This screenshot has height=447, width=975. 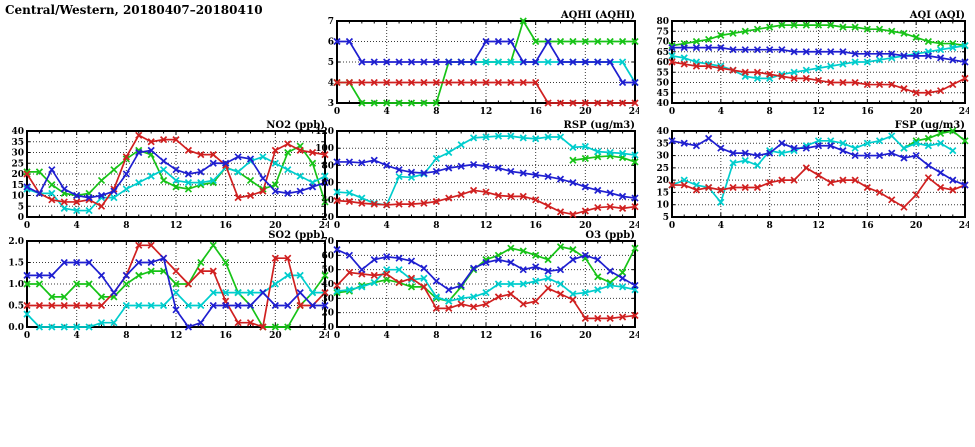 What do you see at coordinates (930, 125) in the screenshot?
I see `svg-text: FSP (ug/m3)` at bounding box center [930, 125].